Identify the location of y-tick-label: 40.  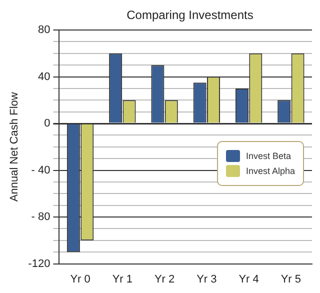
(44, 76).